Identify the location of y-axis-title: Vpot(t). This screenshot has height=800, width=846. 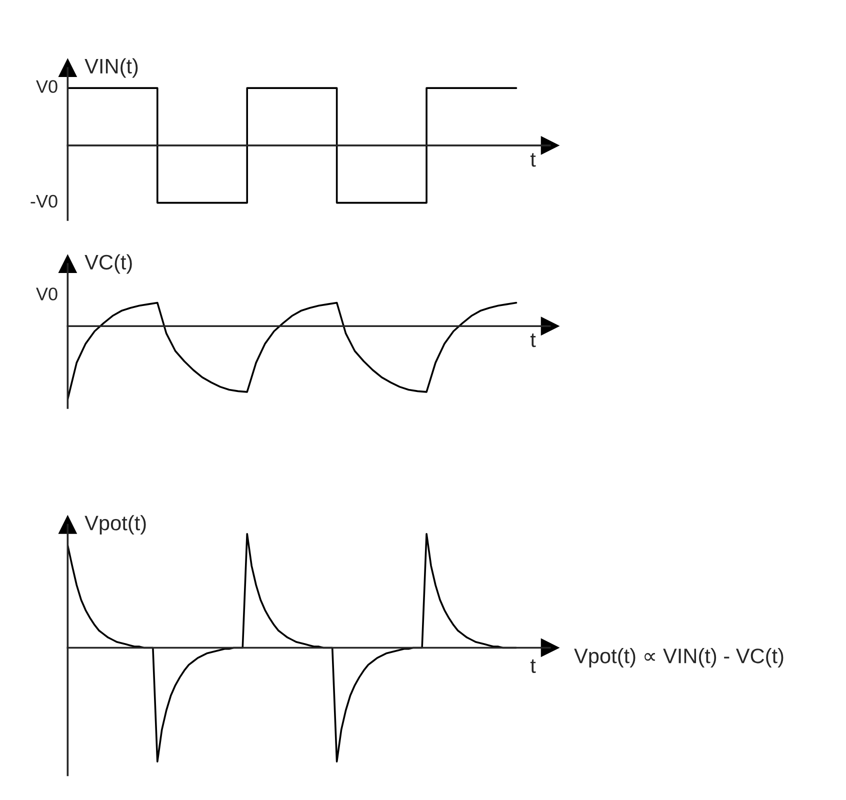
(115, 525).